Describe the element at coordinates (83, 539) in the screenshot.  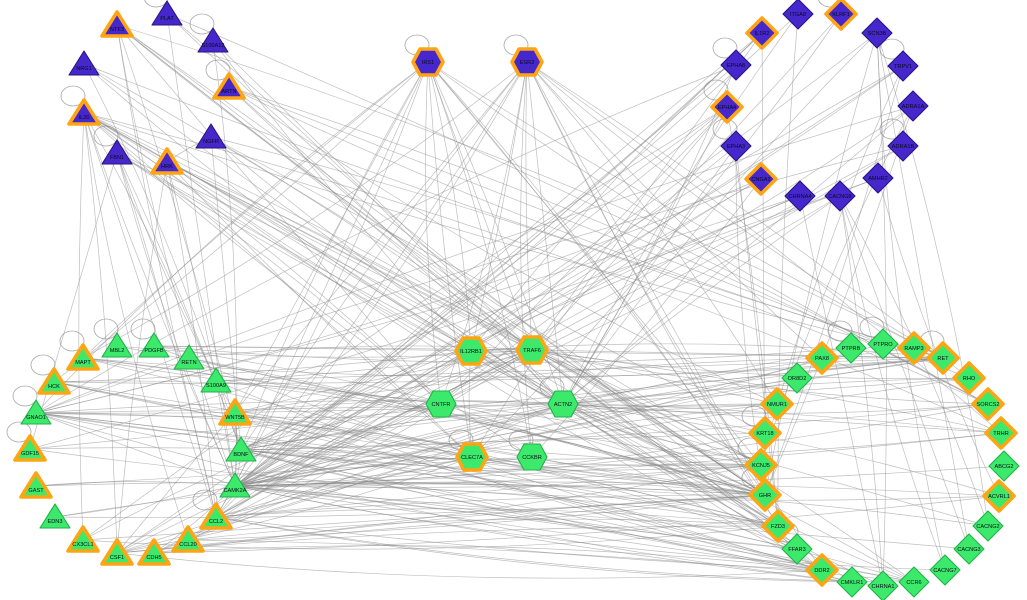
I see `node-CX3CL1` at that location.